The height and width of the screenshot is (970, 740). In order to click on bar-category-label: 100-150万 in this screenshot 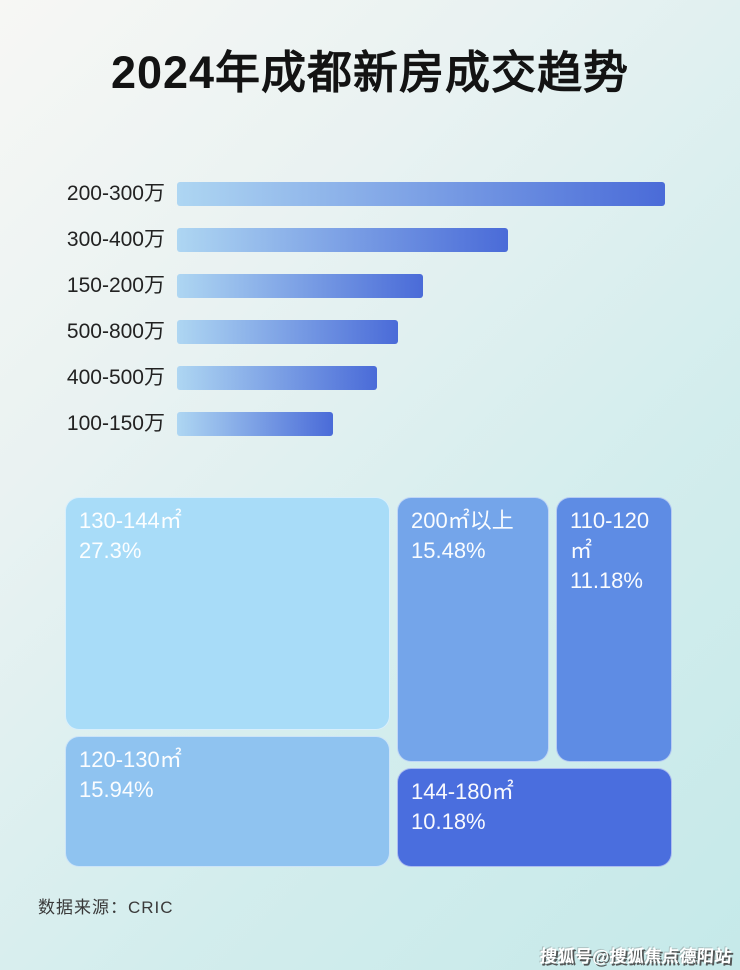, I will do `click(115, 423)`.